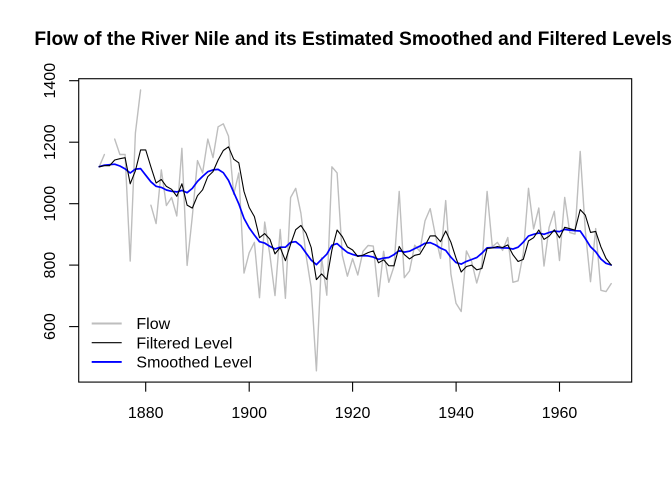  Describe the element at coordinates (50, 265) in the screenshot. I see `svg-text: 800` at that location.